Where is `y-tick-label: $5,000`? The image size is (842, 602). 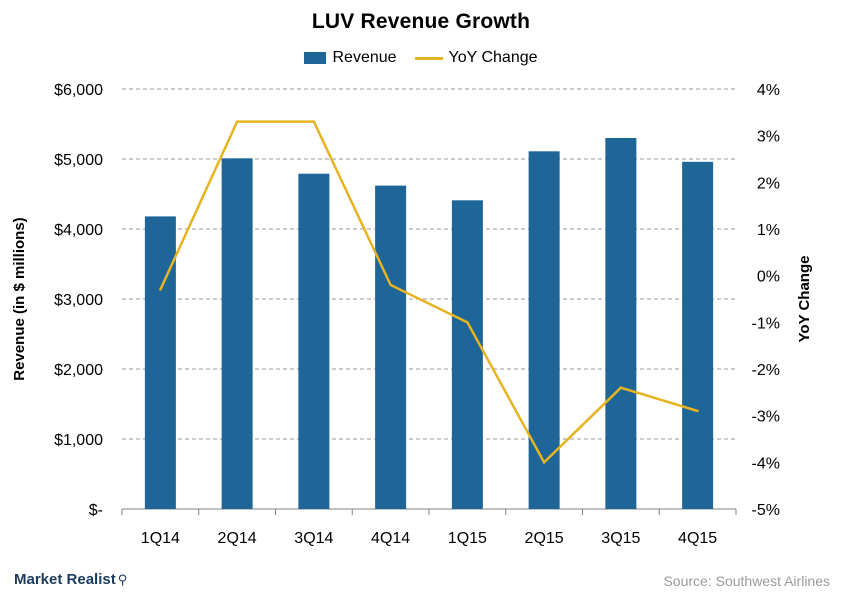 y-tick-label: $5,000 is located at coordinates (78, 160).